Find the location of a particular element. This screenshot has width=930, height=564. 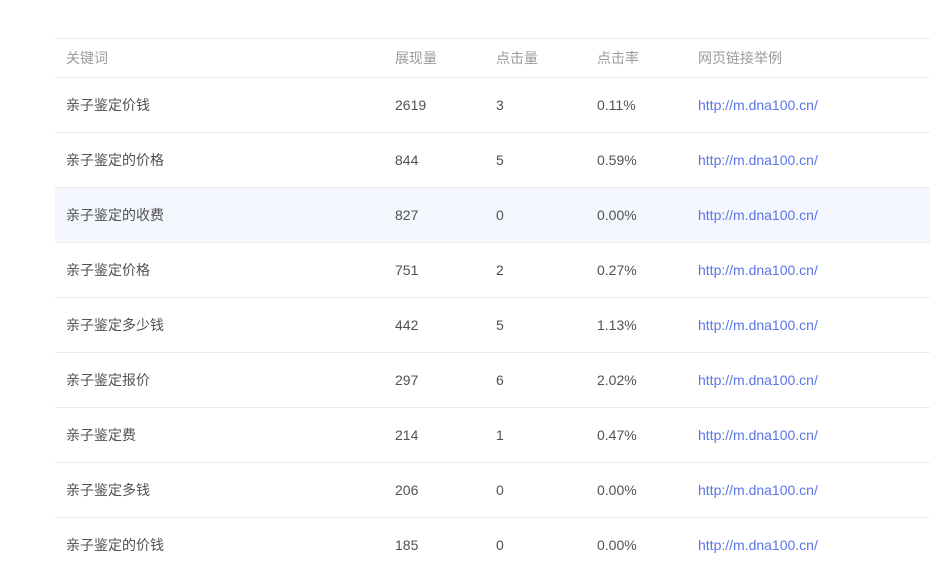

table-row: 亲子鉴定价格 751 2 0.27% http://m.dna100.cn/ is located at coordinates (492, 270).